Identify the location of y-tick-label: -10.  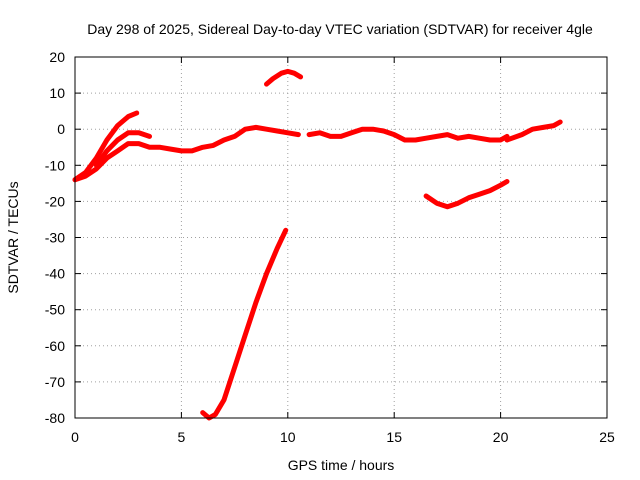
(55, 165).